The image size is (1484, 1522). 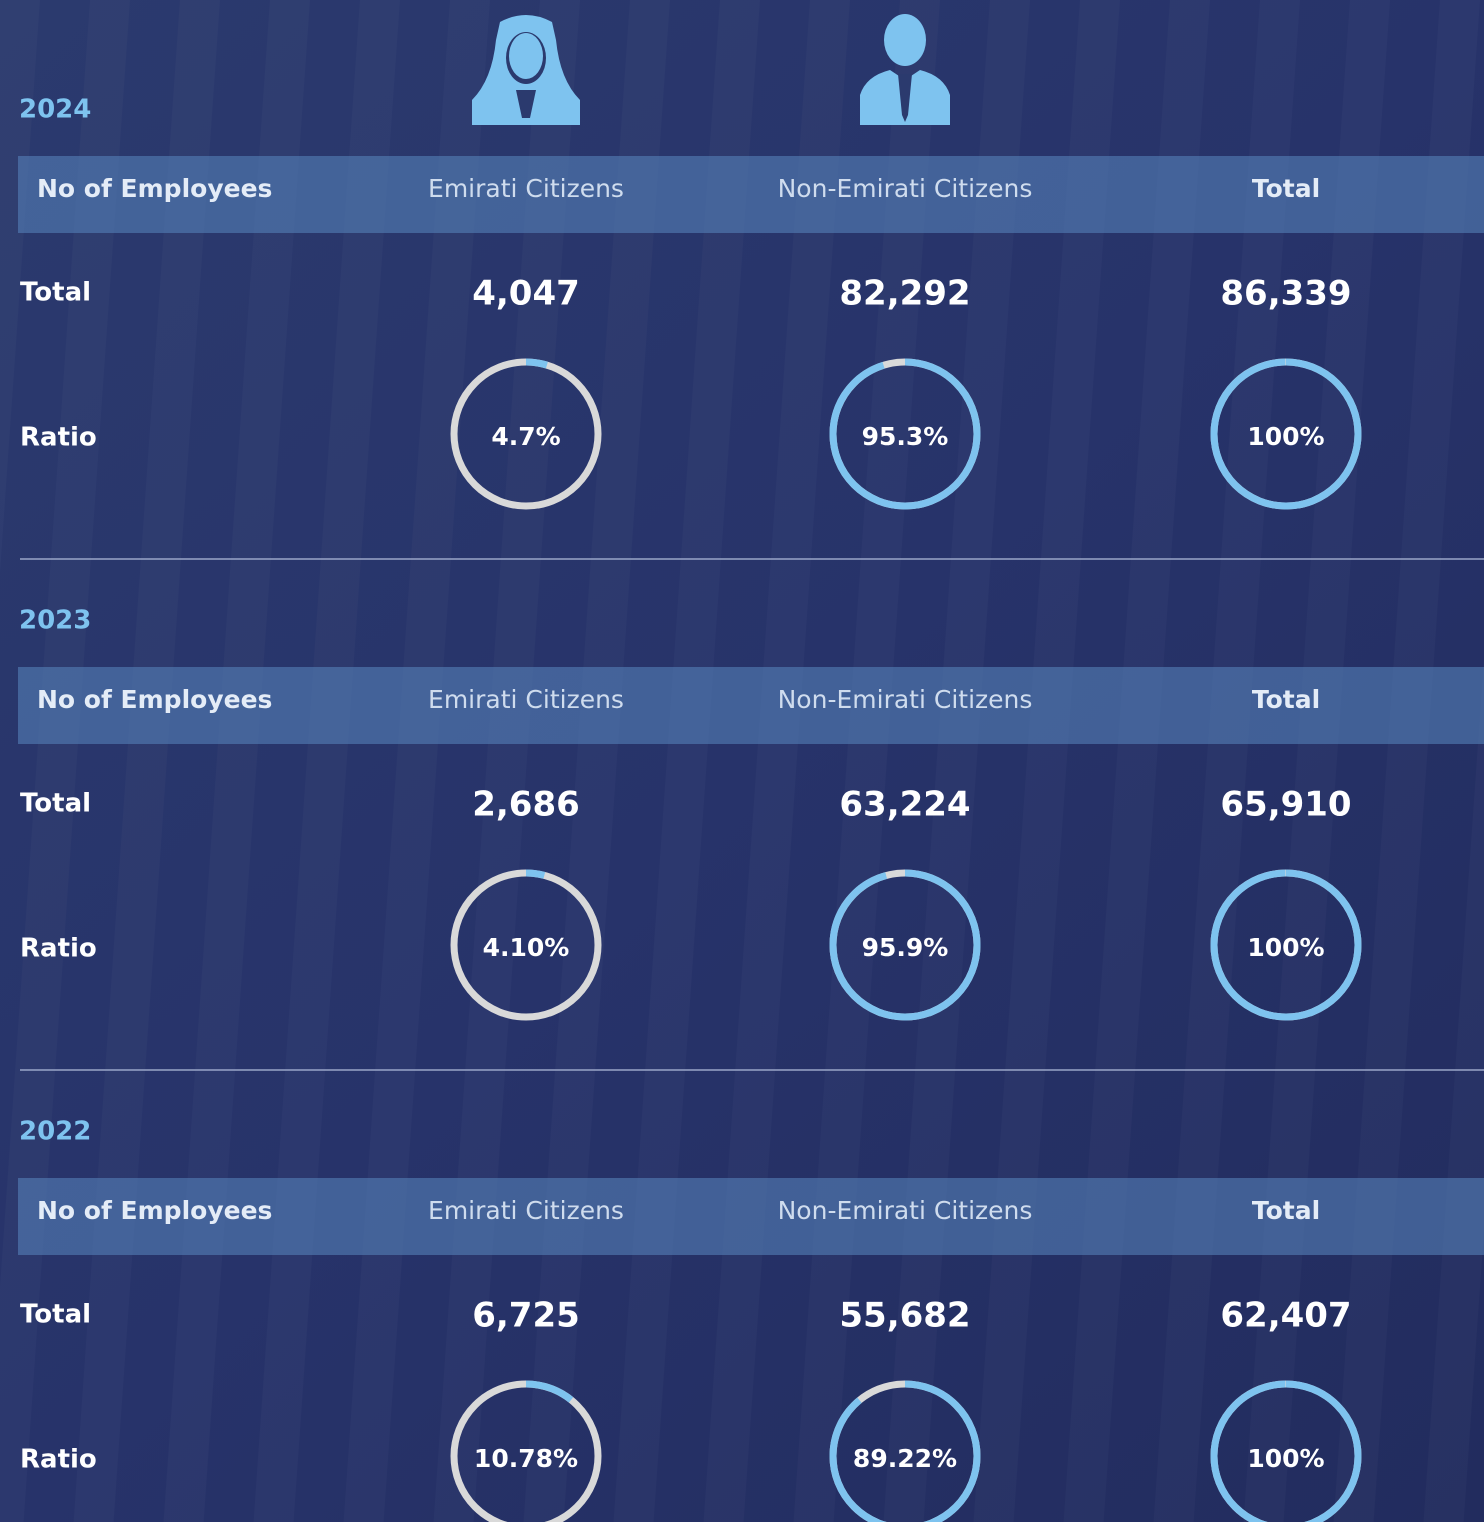 I want to click on total-value: 82,292, so click(x=904, y=294).